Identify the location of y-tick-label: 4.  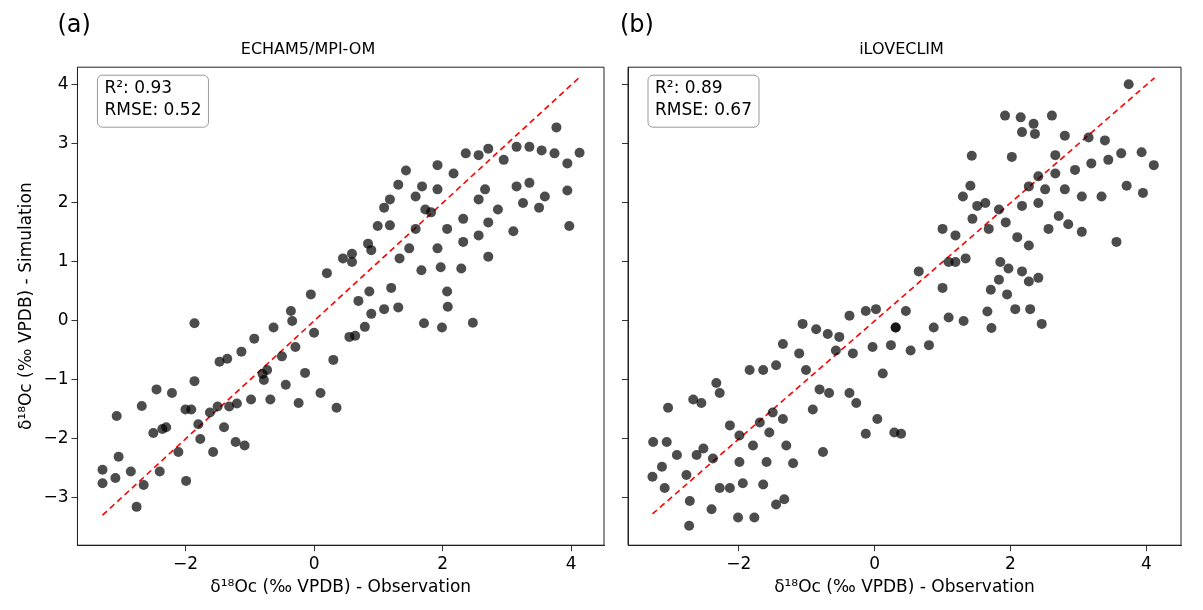
(63, 83).